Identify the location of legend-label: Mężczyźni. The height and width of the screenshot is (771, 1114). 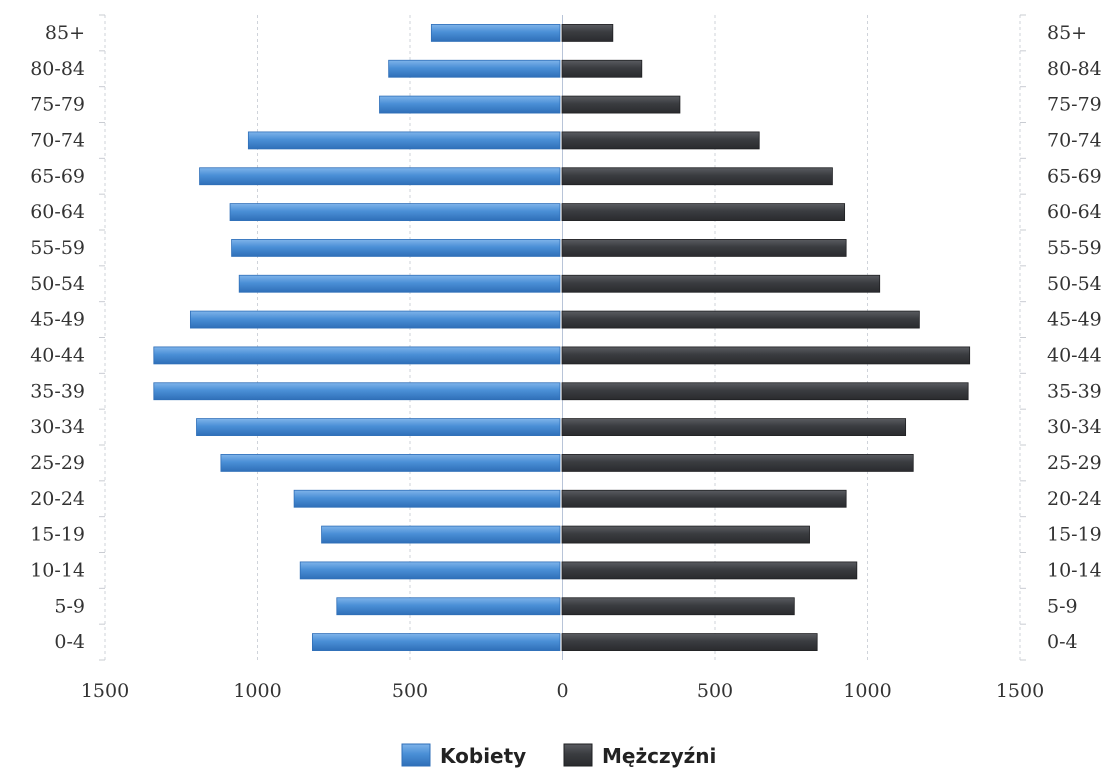
(659, 756).